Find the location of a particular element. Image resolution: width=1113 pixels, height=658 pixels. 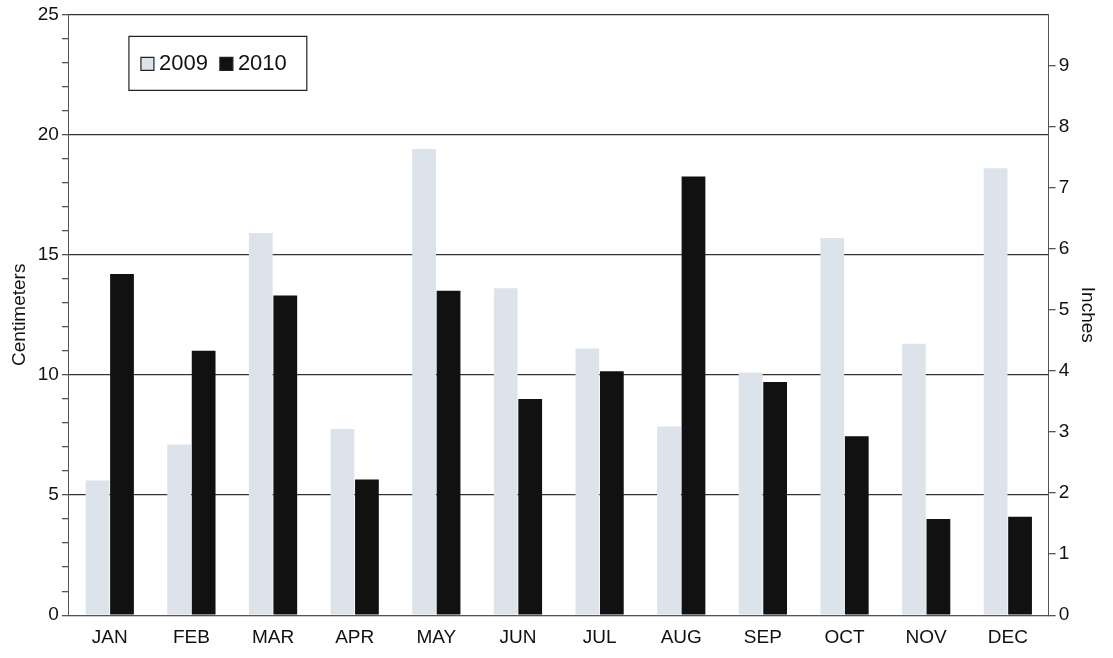

legend-label: 2009 is located at coordinates (183, 63).